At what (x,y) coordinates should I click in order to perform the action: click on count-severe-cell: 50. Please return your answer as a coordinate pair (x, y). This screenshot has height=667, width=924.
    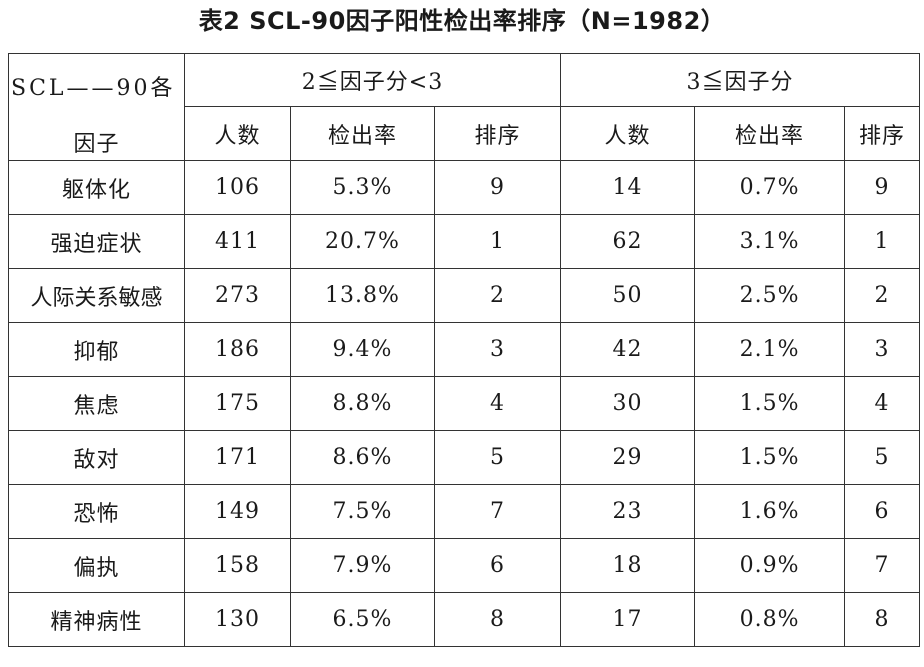
    Looking at the image, I should click on (628, 295).